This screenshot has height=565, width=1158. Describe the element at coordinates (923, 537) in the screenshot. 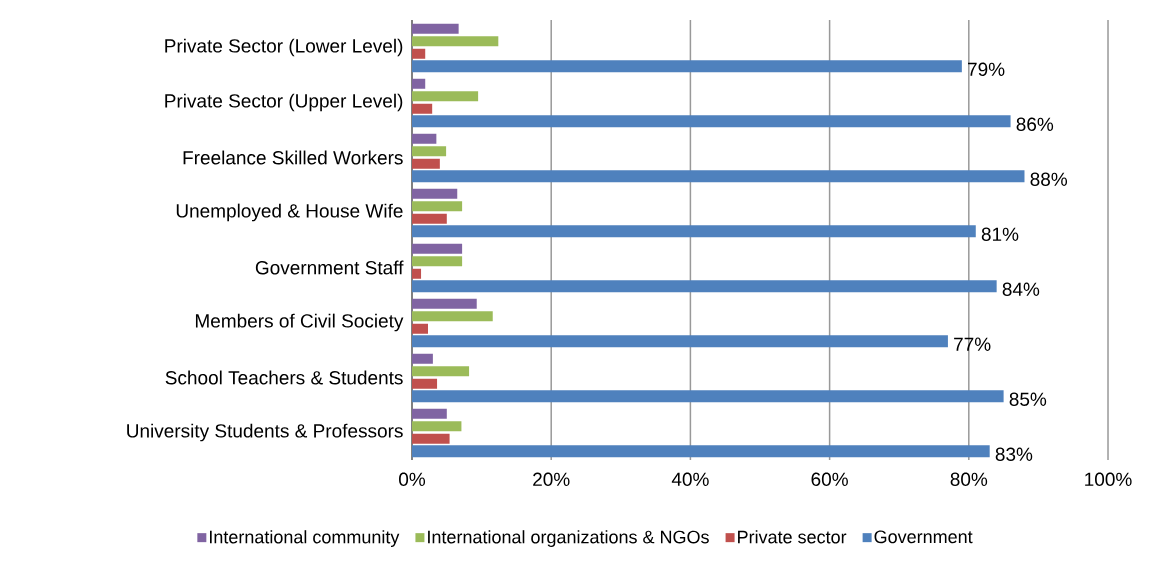

I see `legend-label: Government` at that location.